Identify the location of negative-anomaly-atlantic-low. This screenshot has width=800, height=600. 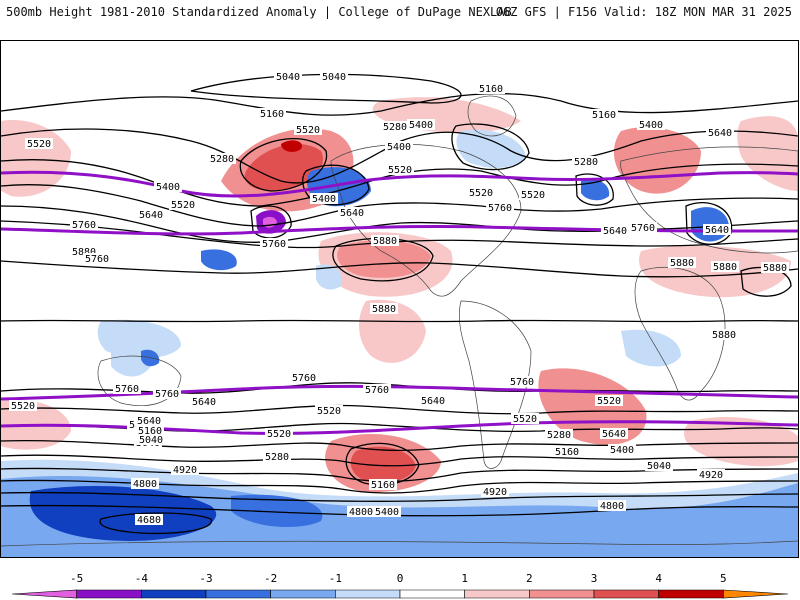
(595, 190).